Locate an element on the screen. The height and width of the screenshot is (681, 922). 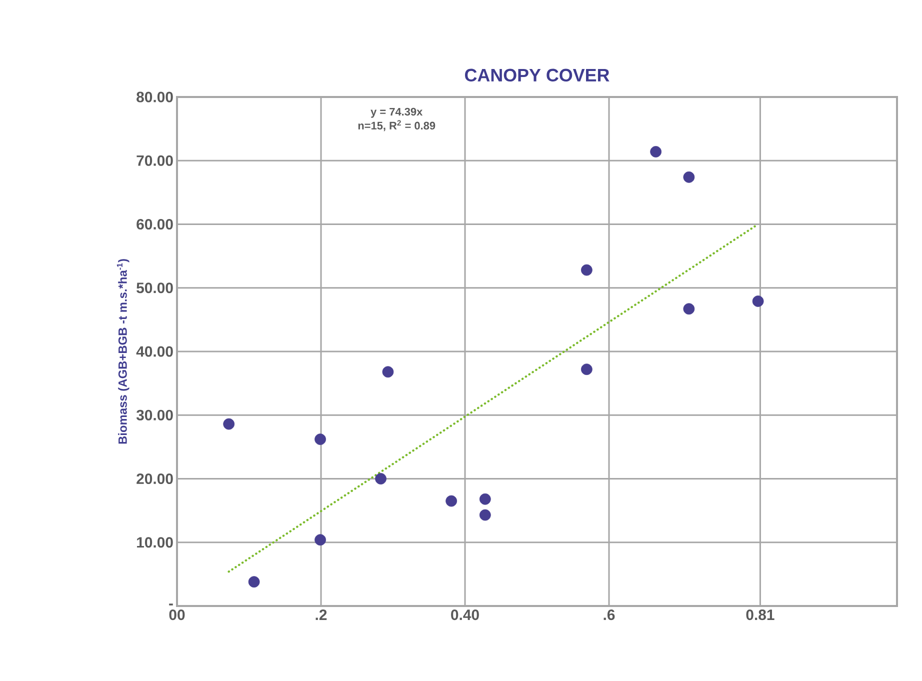
chart-title: CANOPY COVER is located at coordinates (537, 75).